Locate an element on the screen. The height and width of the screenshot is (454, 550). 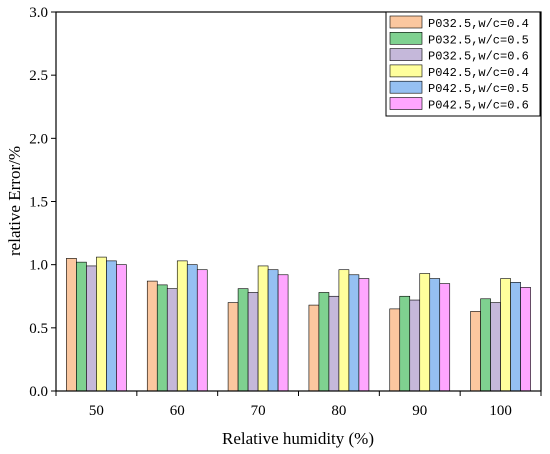
y-tick-label: 1.5 is located at coordinates (38, 203).